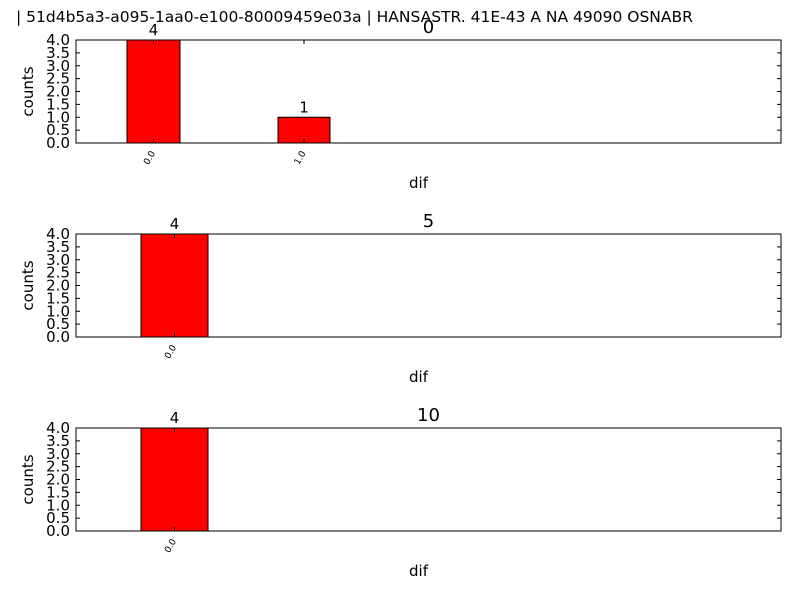  Describe the element at coordinates (428, 27) in the screenshot. I see `subplot-title: 0` at that location.